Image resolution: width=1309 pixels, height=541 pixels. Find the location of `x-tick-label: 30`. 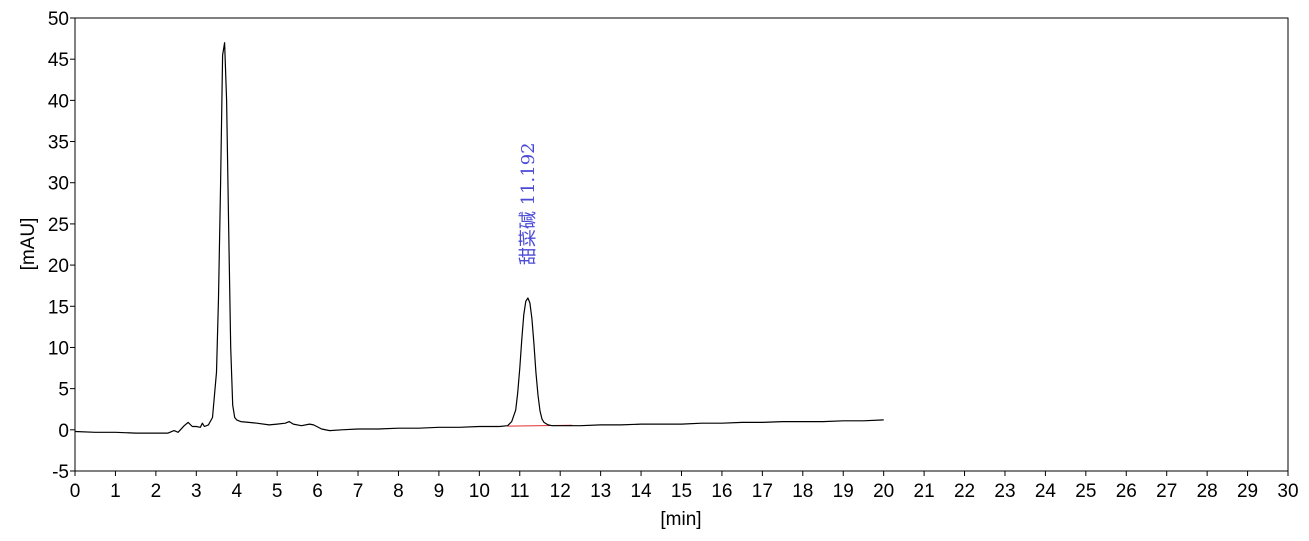

x-tick-label: 30 is located at coordinates (1287, 491).